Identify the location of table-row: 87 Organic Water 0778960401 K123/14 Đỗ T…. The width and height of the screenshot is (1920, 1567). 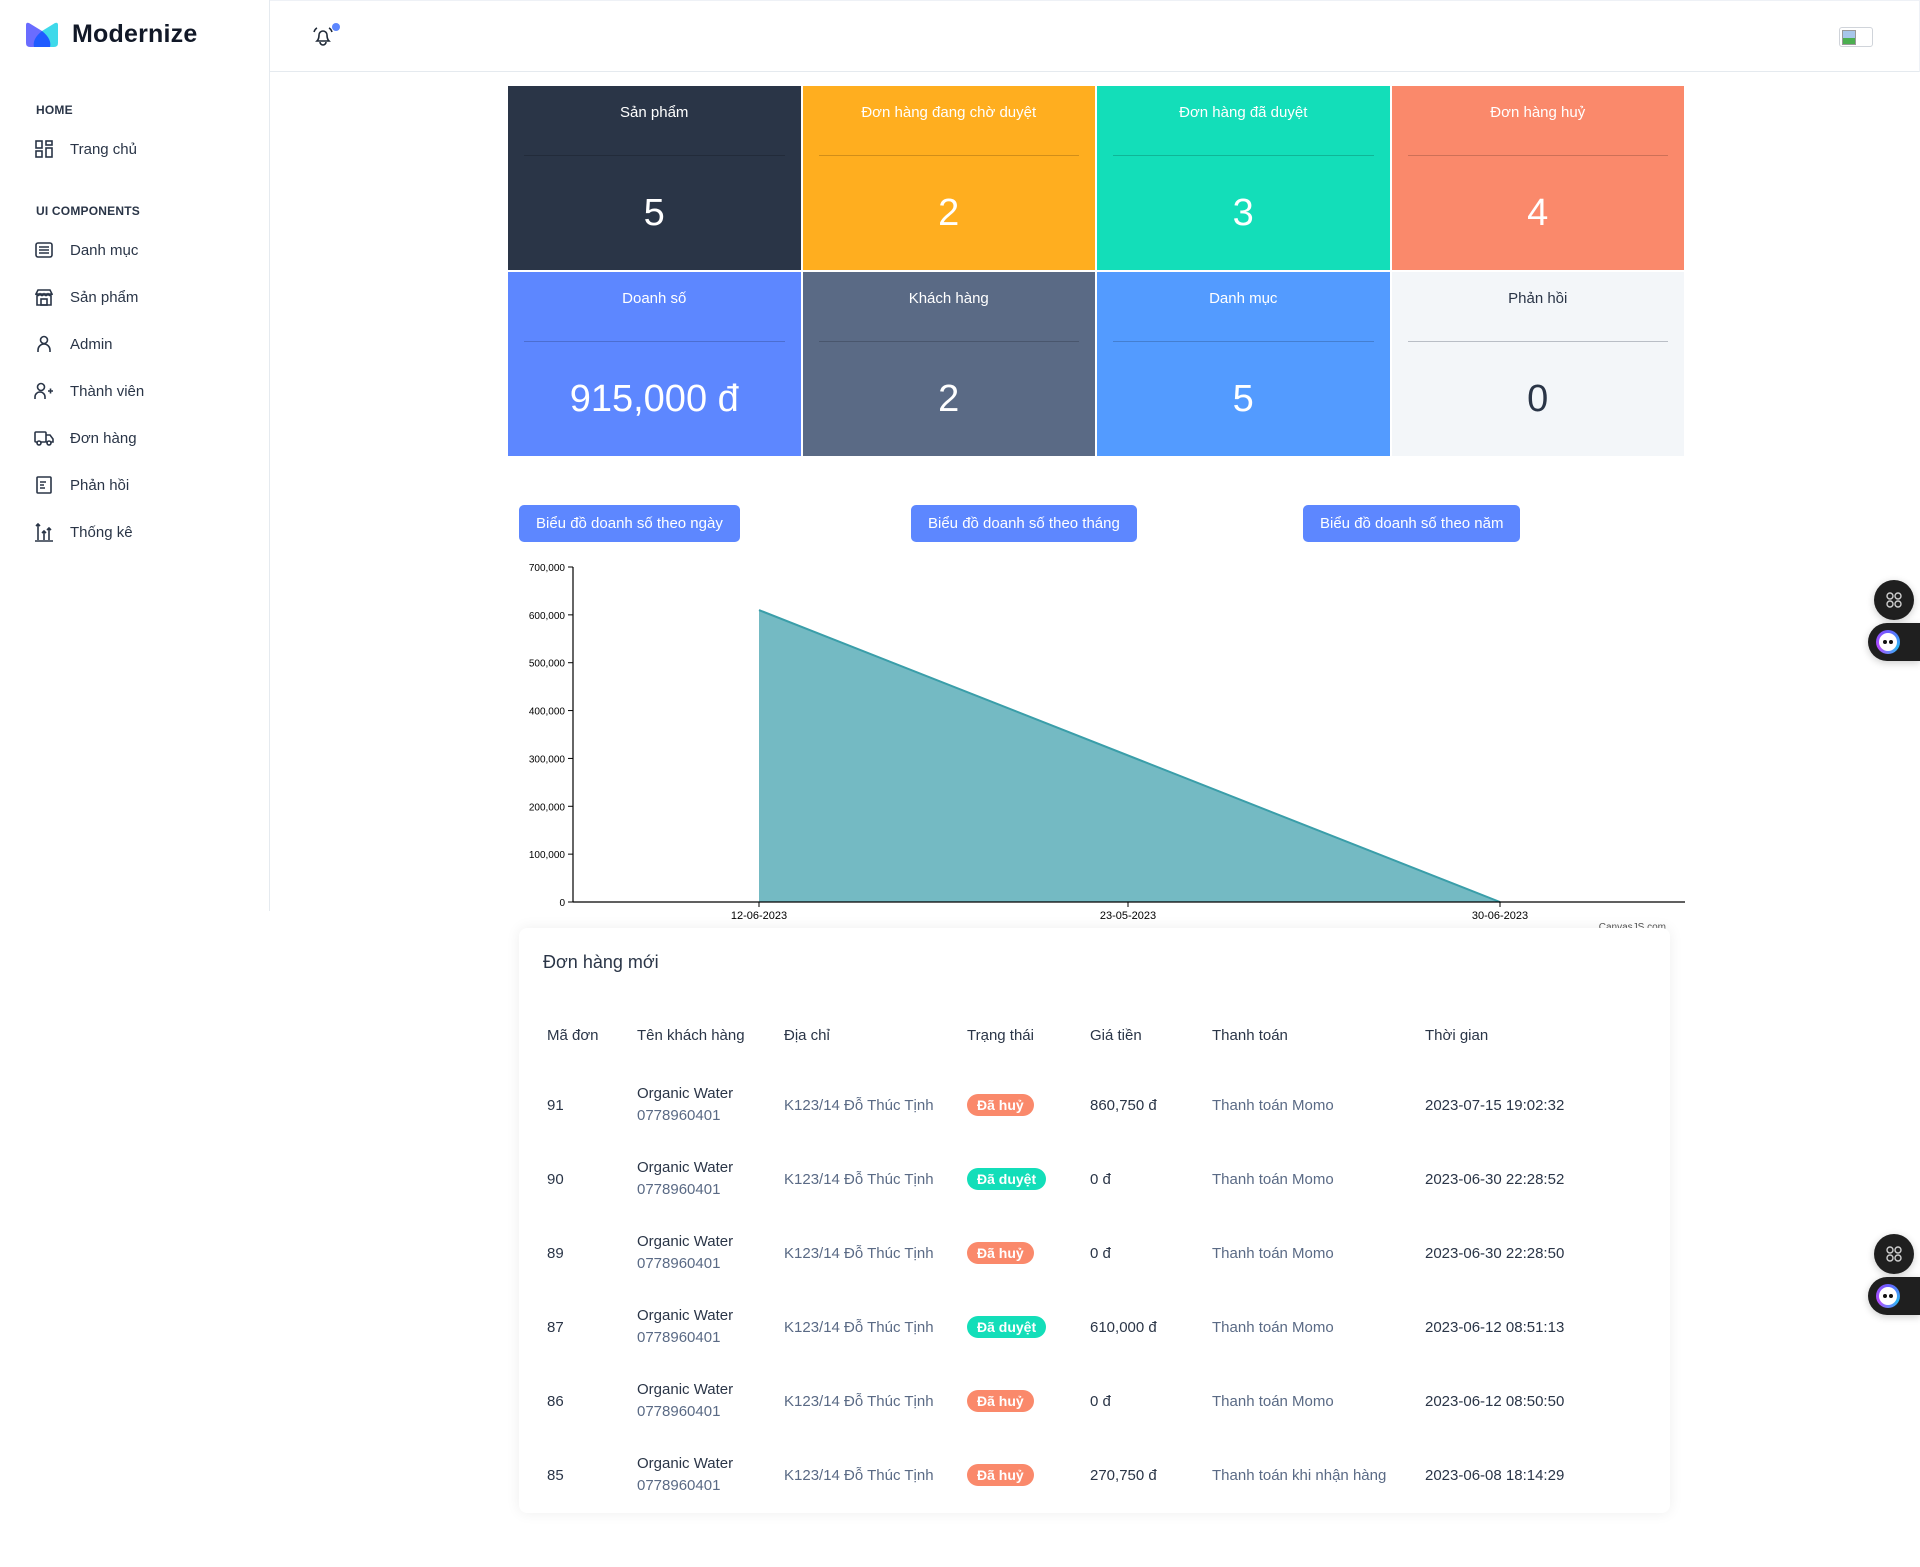
(1094, 1327).